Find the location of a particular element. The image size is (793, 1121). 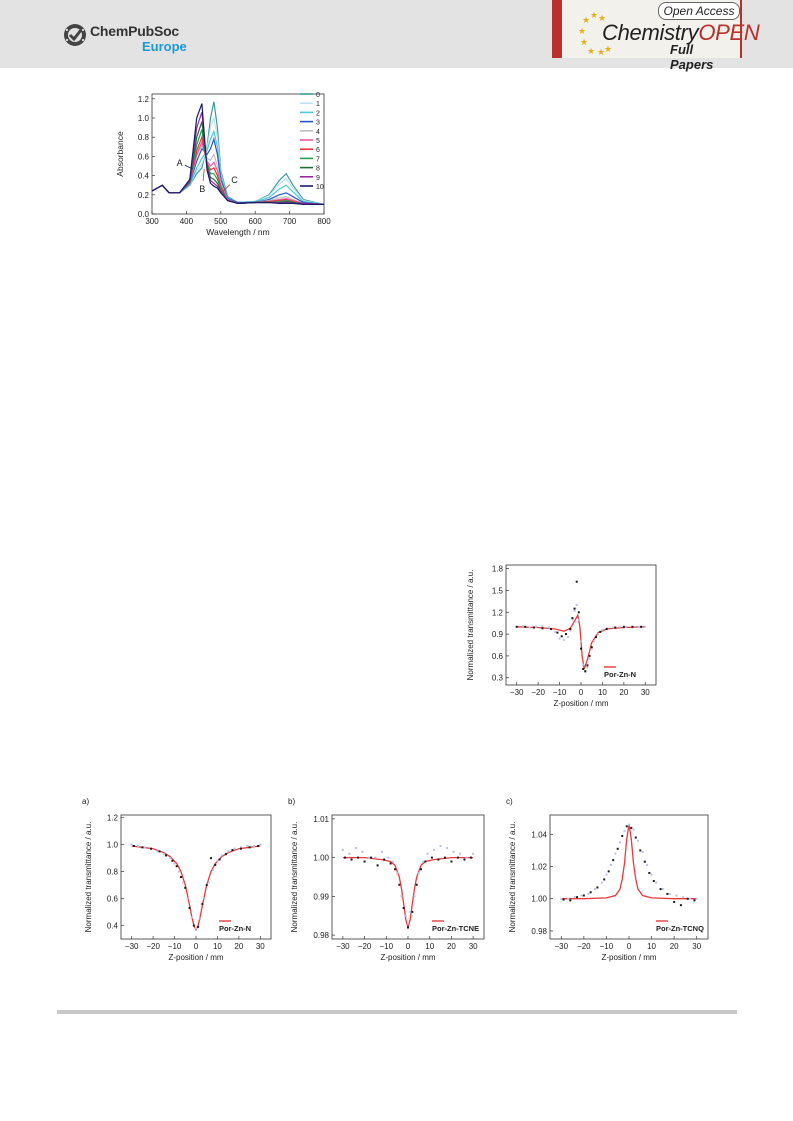

y-tick-label: 1.00 is located at coordinates (539, 899).